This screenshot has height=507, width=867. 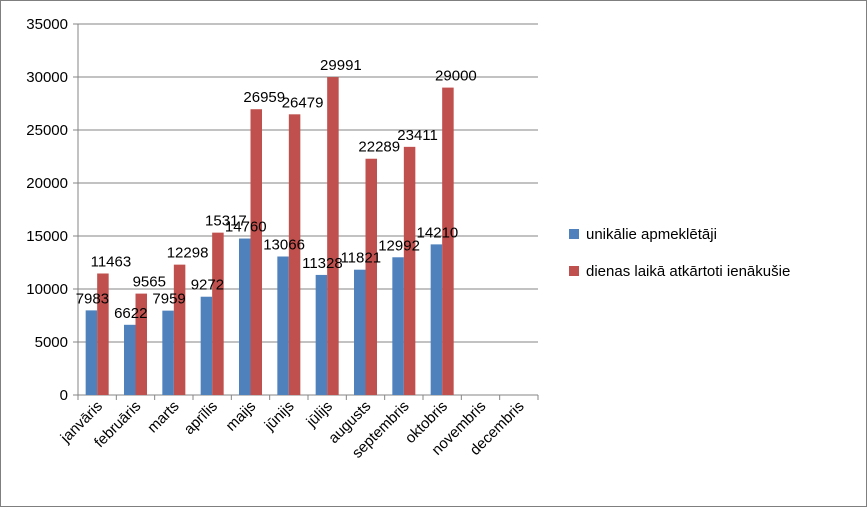 I want to click on y-tick-labels: 0 5000 10000 15000 20000 25000 30000 35000, so click(x=47, y=210).